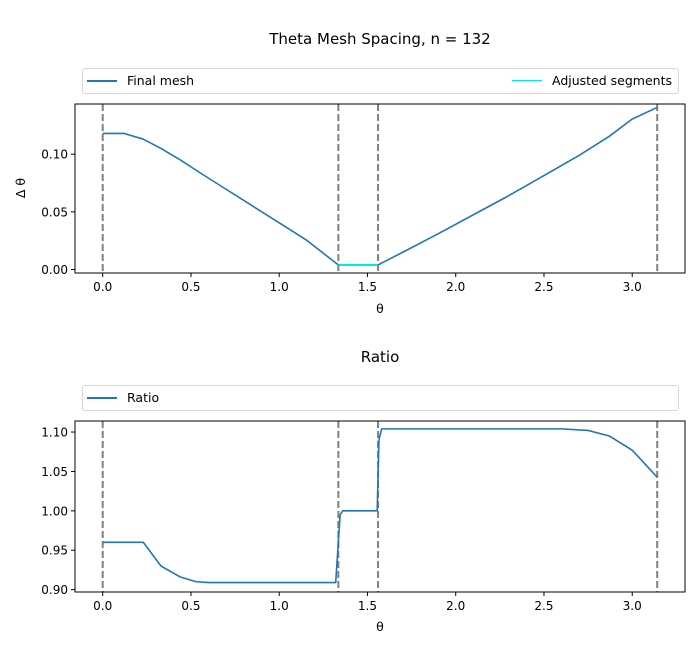 The height and width of the screenshot is (654, 700). Describe the element at coordinates (455, 606) in the screenshot. I see `chart-2-xtick-label-4: 2.0` at that location.